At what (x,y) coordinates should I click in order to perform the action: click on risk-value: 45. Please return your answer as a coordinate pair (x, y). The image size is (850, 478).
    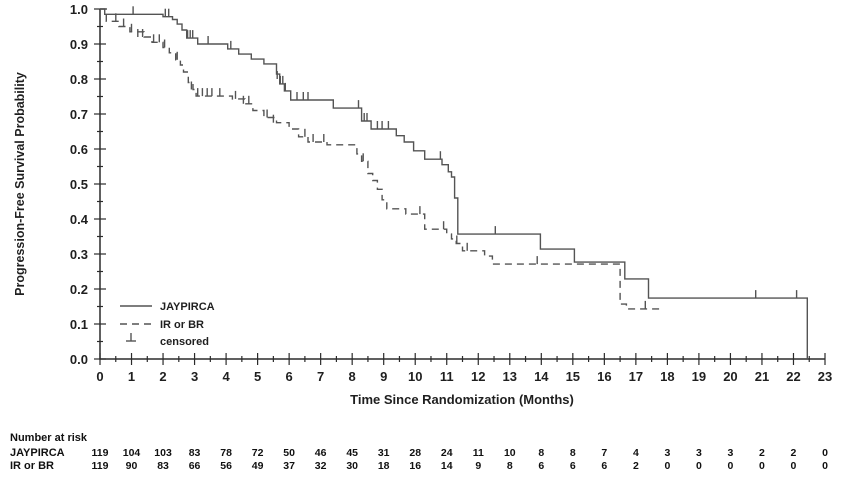
    Looking at the image, I should click on (352, 453).